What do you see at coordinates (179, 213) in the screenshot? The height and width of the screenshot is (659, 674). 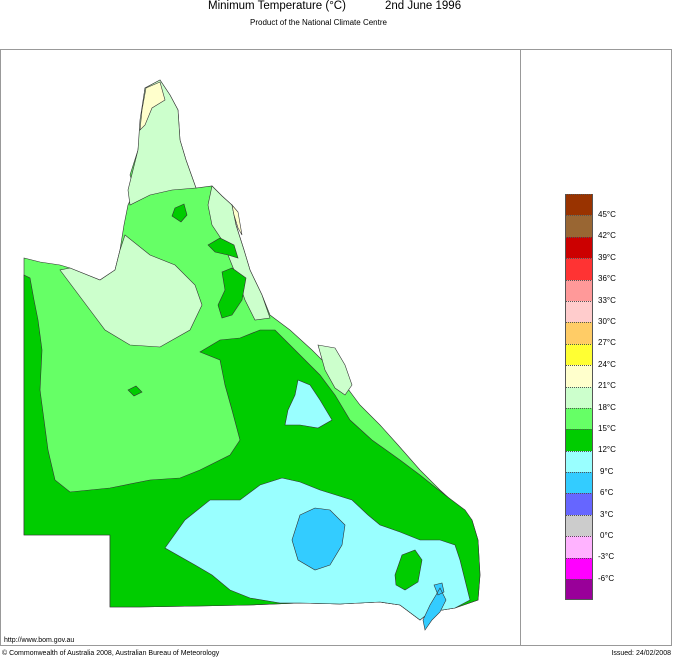 I see `region-12-15-blob1` at bounding box center [179, 213].